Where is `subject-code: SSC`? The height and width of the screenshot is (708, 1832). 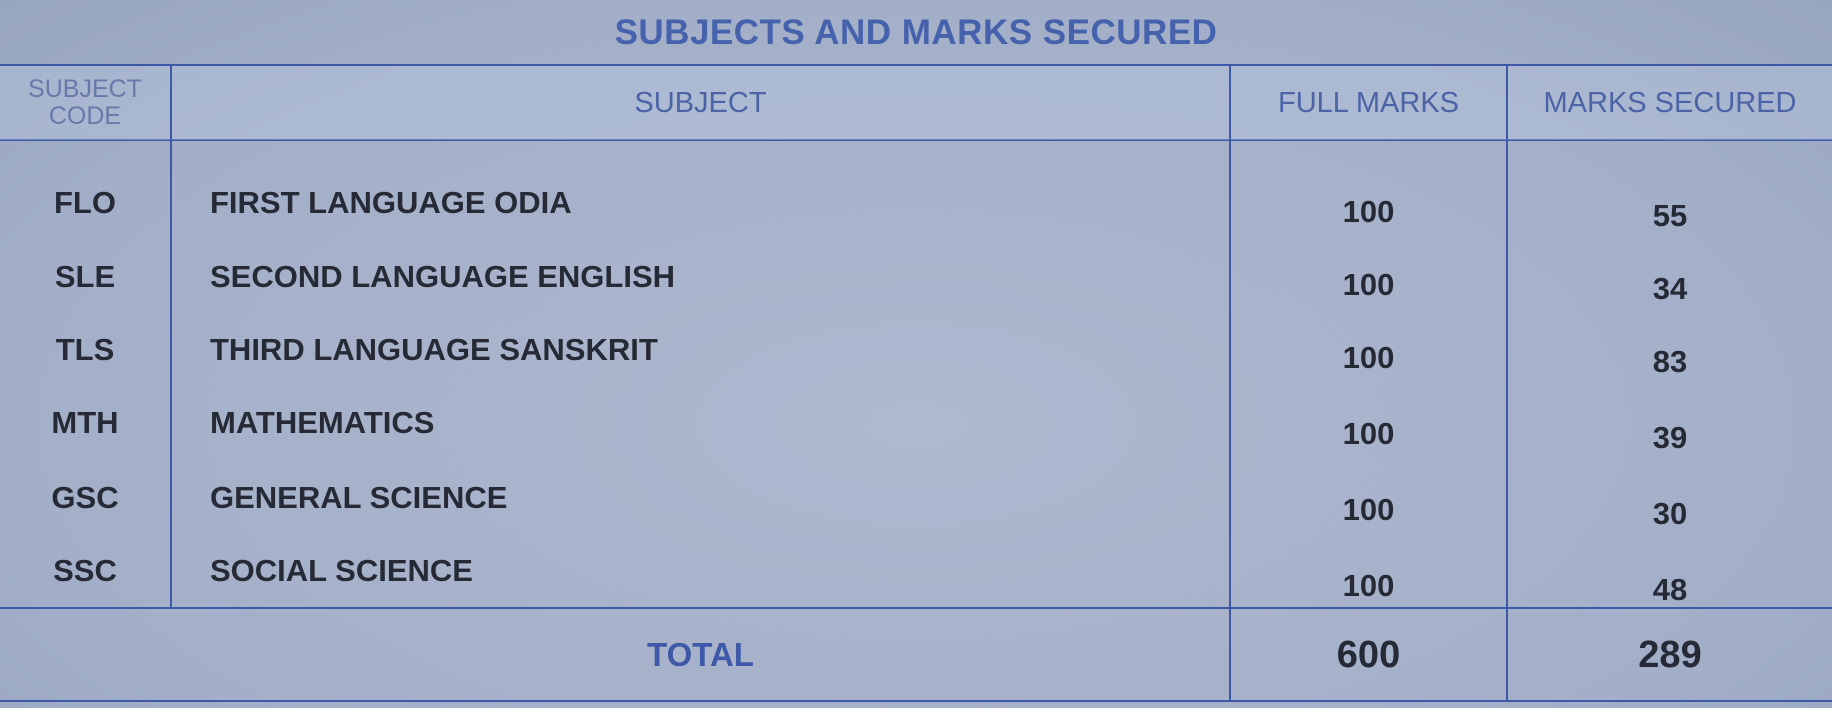
subject-code: SSC is located at coordinates (85, 570).